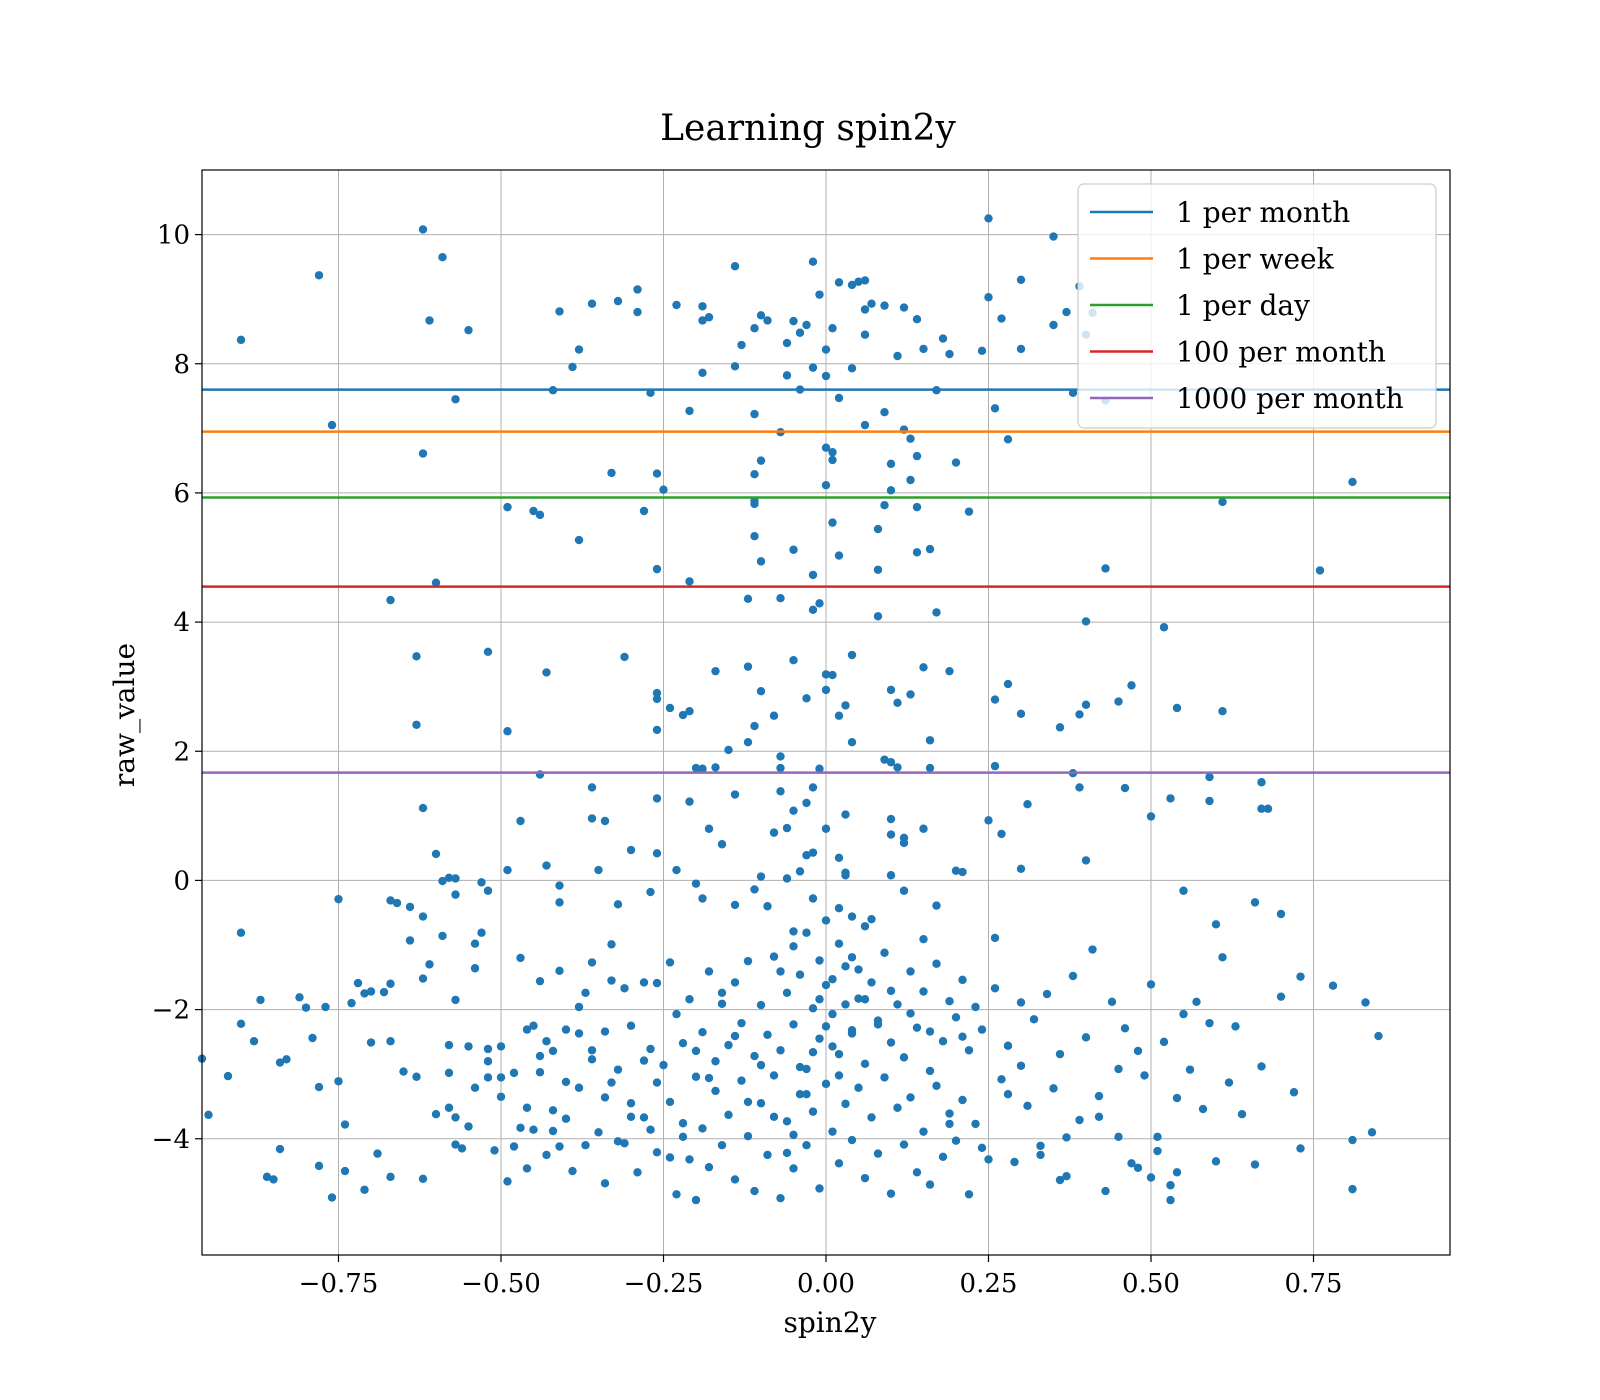 The image size is (1600, 1400). I want to click on chart-title: Learning spin2y, so click(808, 128).